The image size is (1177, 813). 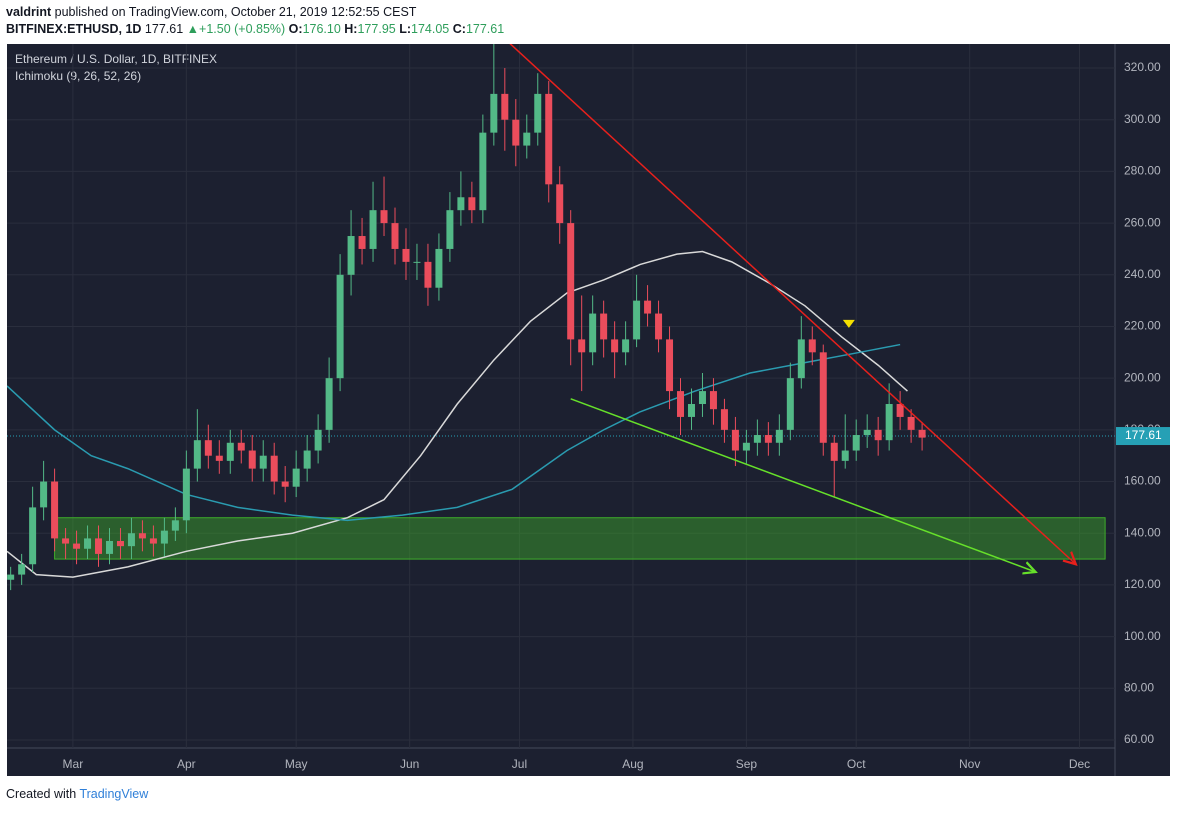 What do you see at coordinates (405, 29) in the screenshot?
I see `l-label: L:` at bounding box center [405, 29].